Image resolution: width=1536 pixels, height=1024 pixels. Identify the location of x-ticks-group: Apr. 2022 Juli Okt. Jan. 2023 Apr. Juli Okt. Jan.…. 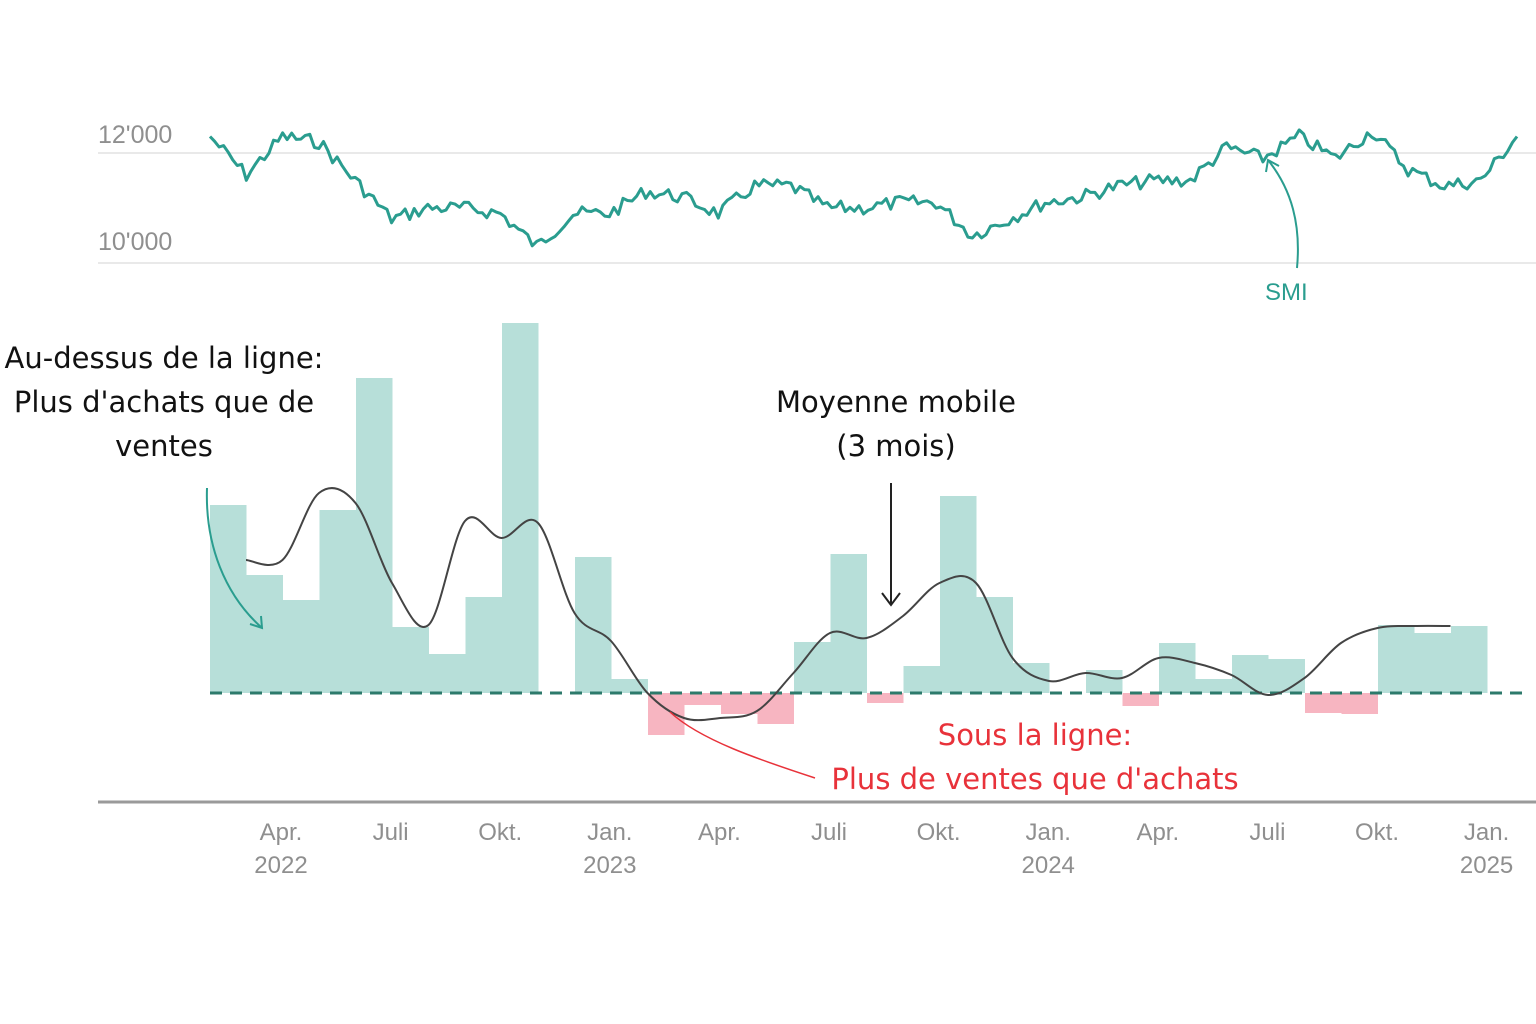
(883, 849).